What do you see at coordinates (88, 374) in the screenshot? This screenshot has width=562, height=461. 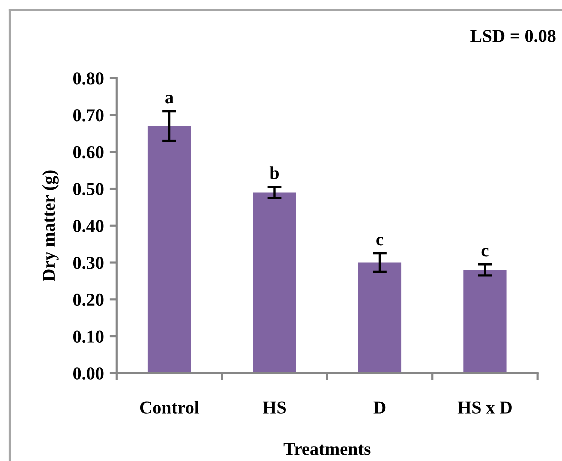 I see `y-tick-label: 0.00` at bounding box center [88, 374].